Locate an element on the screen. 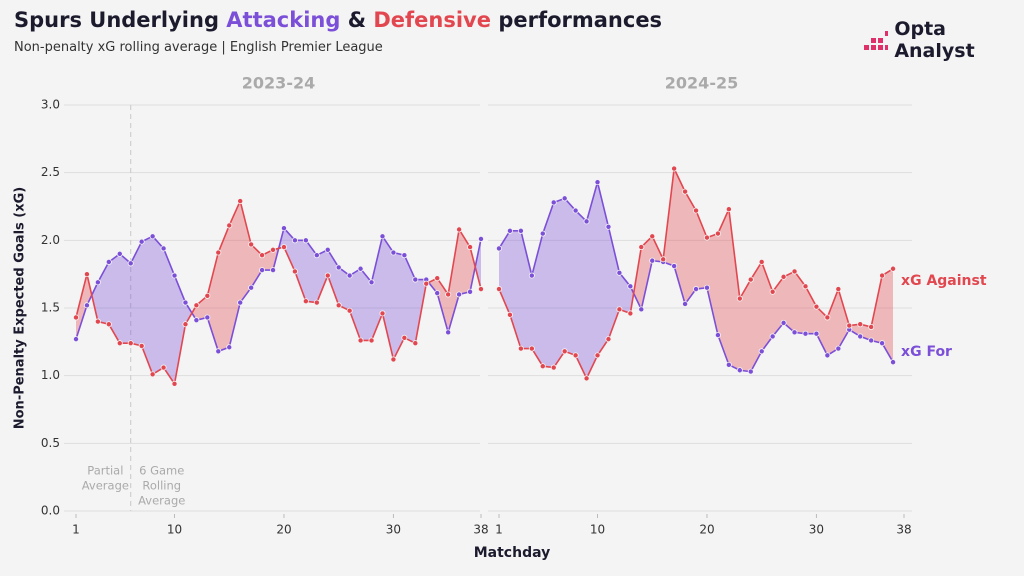 This screenshot has height=576, width=1024. logo-icon is located at coordinates (876, 40).